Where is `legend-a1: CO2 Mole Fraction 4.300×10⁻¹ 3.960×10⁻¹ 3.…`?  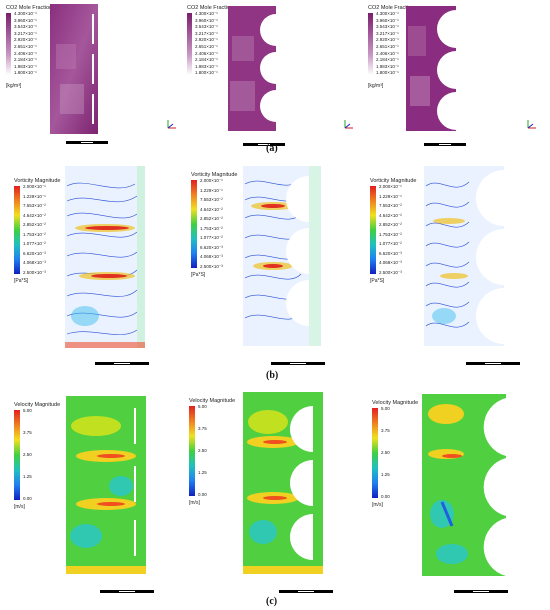
legend-a1: CO2 Mole Fraction 4.300×10⁻¹ 3.960×10⁻¹ 3.… is located at coordinates (29, 47).